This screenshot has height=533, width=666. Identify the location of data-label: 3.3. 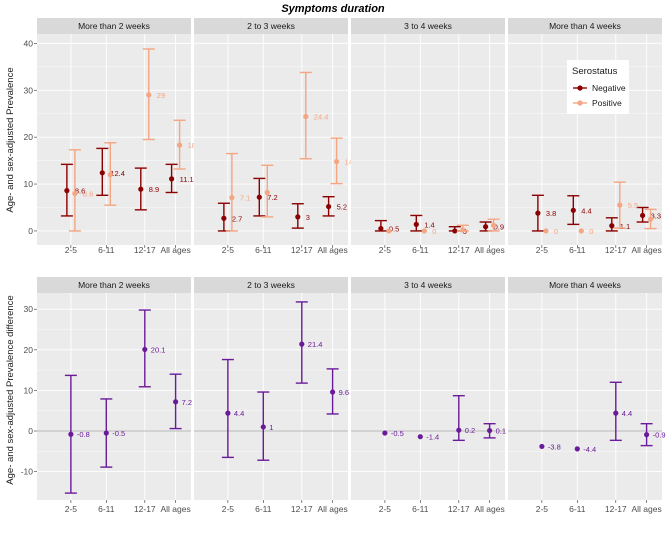
(656, 215).